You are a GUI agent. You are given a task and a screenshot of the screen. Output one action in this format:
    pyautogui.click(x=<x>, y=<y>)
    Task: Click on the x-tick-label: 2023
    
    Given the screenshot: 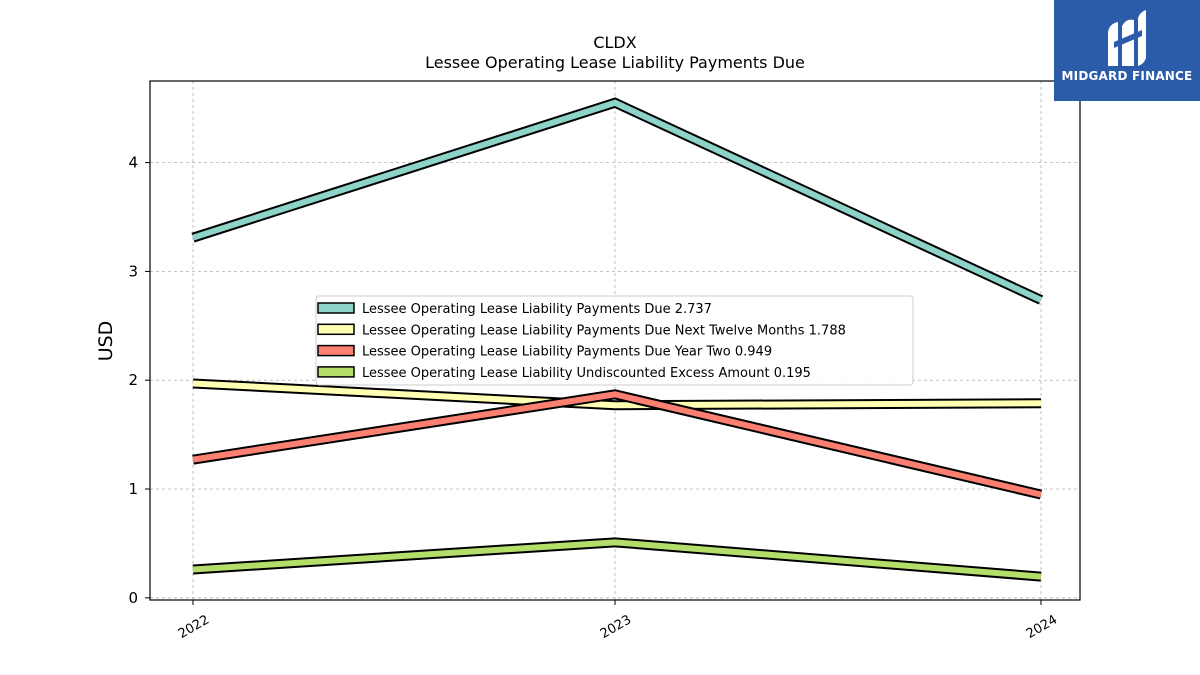 What is the action you would take?
    pyautogui.click(x=616, y=627)
    